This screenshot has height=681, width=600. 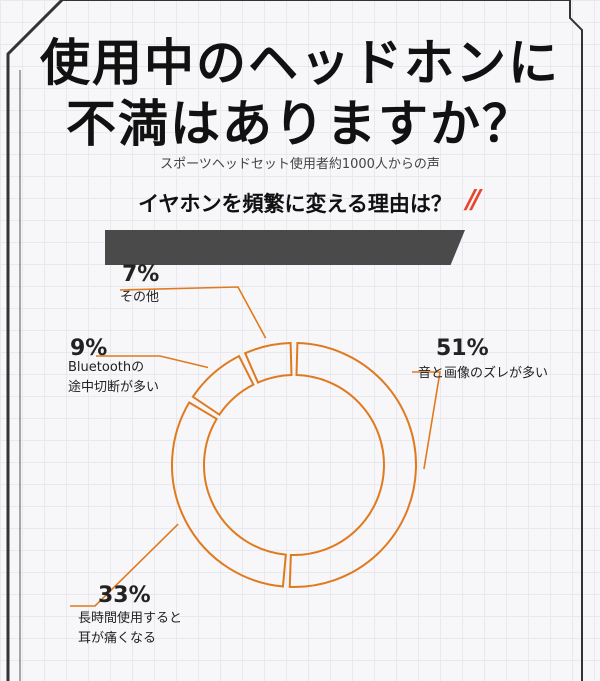 I want to click on header-bar, so click(x=285, y=247).